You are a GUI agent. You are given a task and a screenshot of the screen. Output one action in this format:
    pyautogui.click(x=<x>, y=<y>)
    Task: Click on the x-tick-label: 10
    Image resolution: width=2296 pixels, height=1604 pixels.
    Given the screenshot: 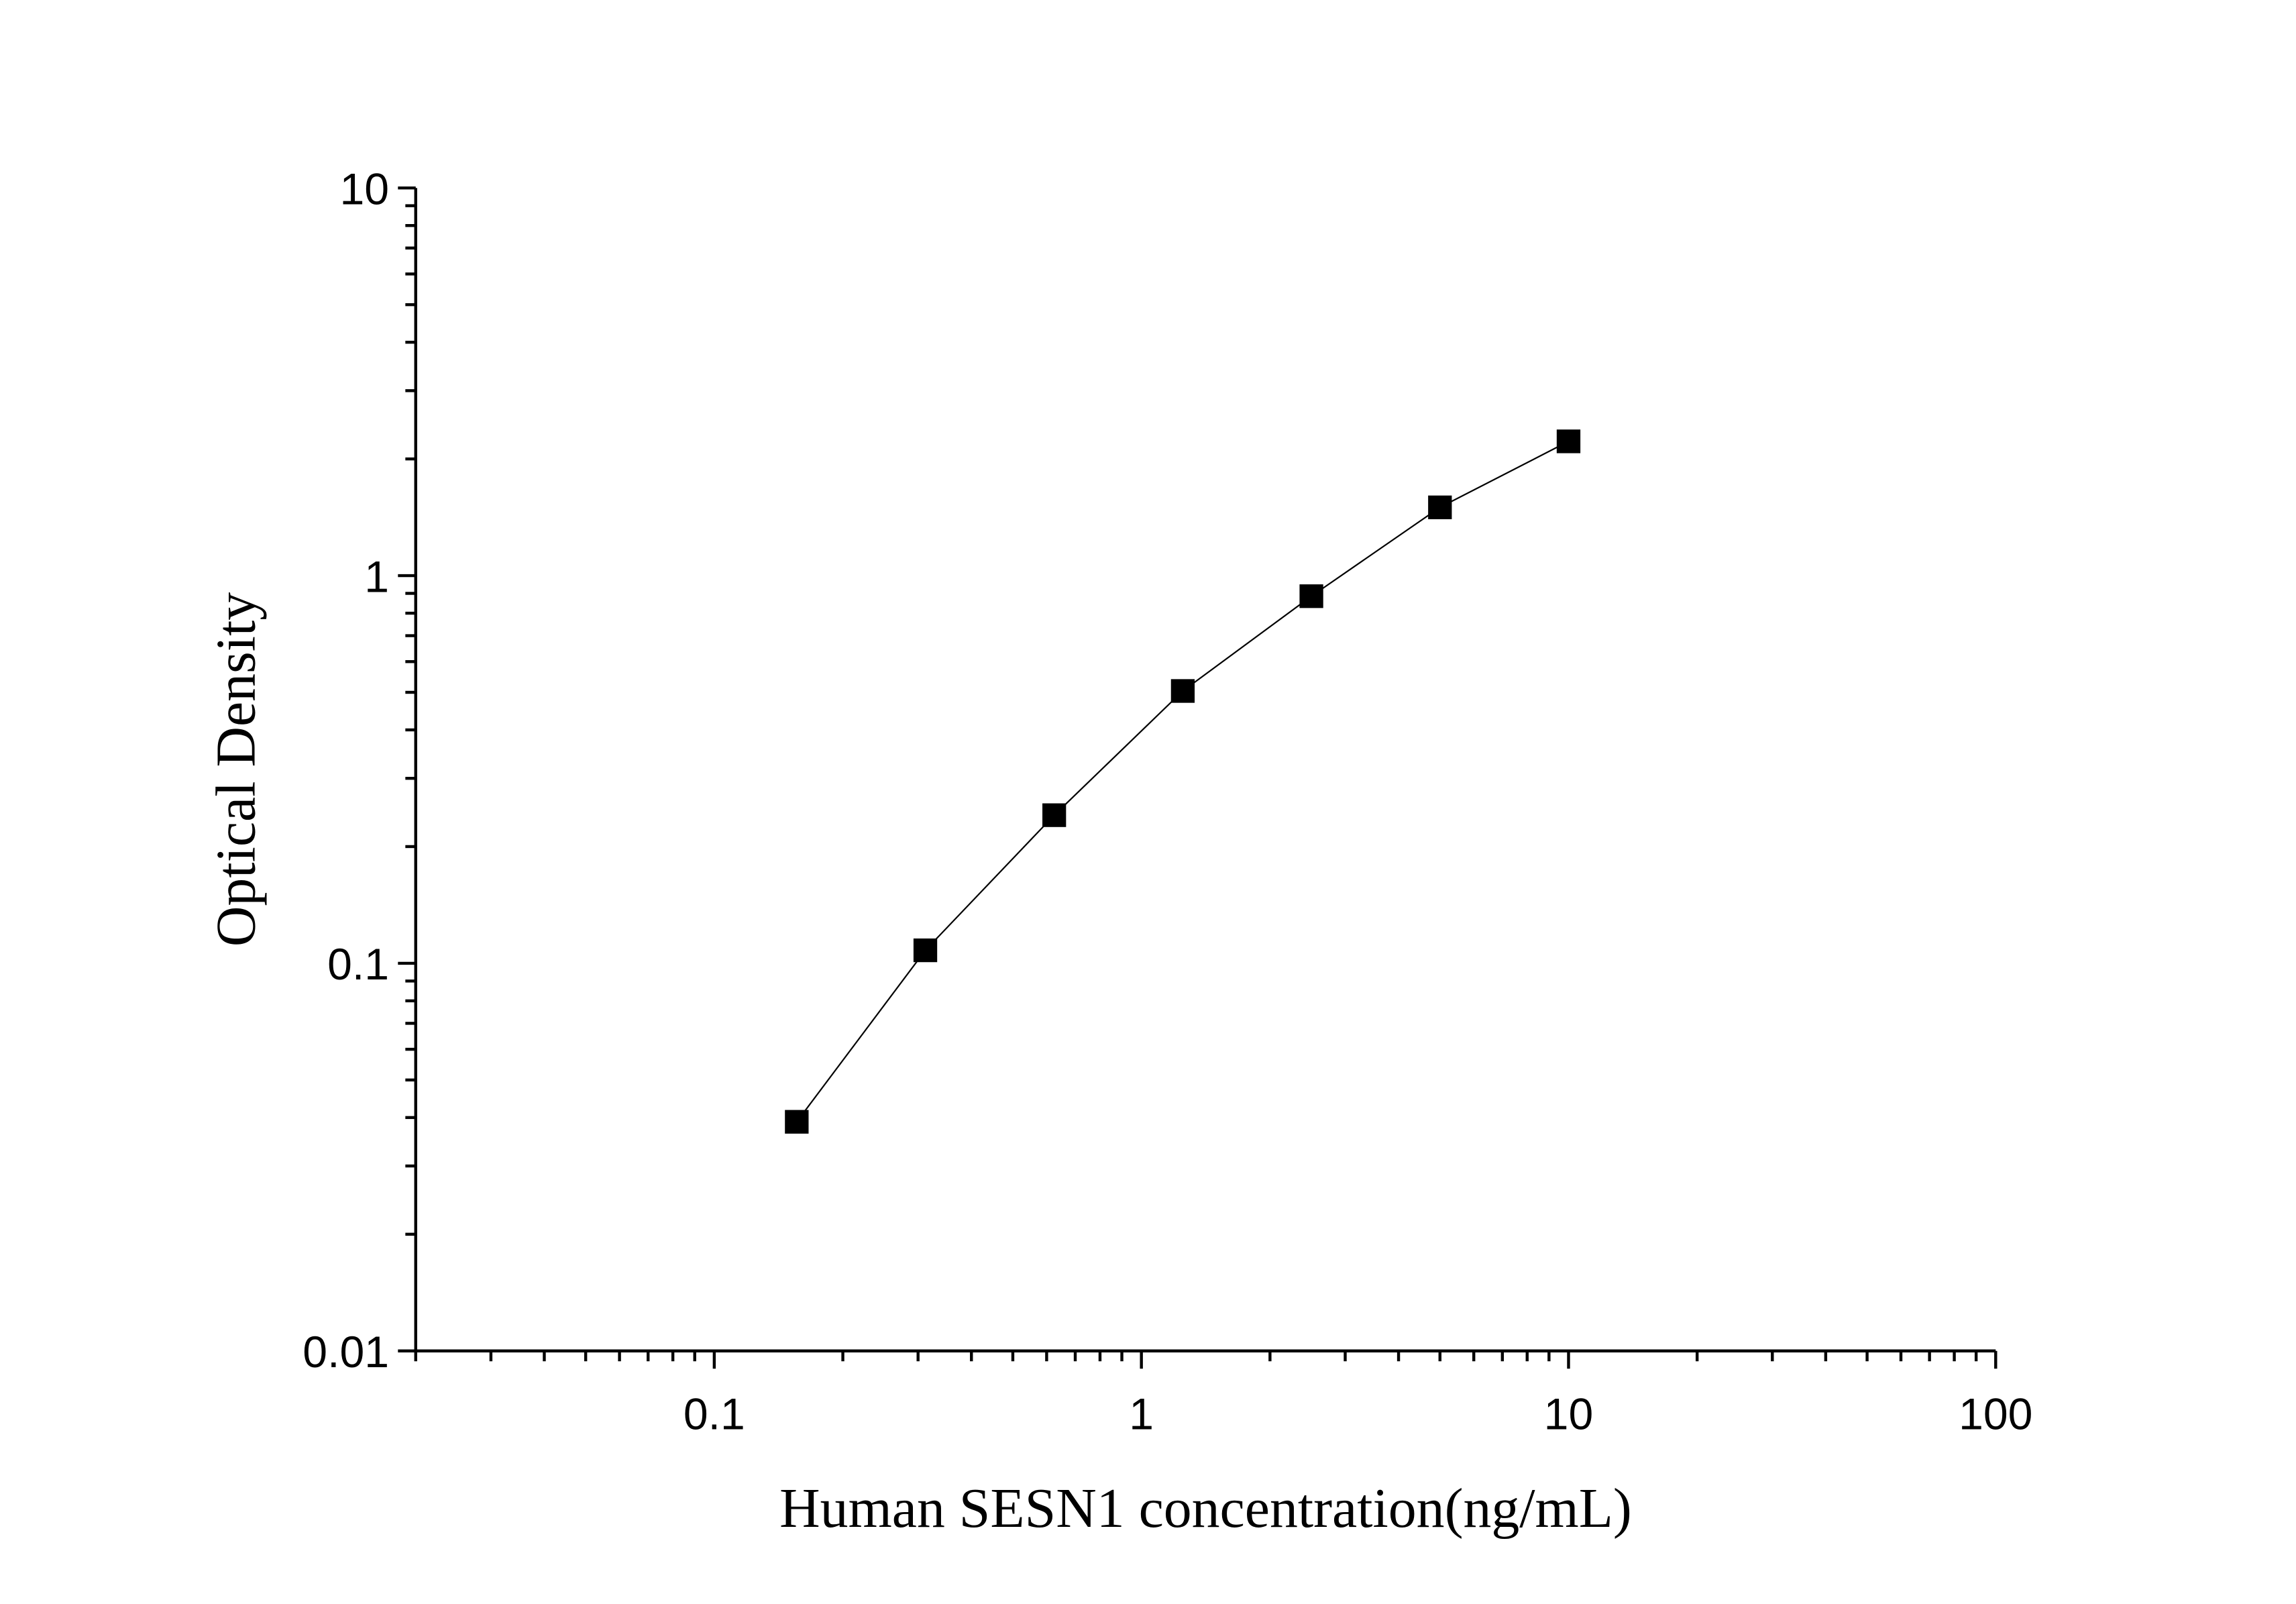 What is the action you would take?
    pyautogui.click(x=1569, y=1415)
    